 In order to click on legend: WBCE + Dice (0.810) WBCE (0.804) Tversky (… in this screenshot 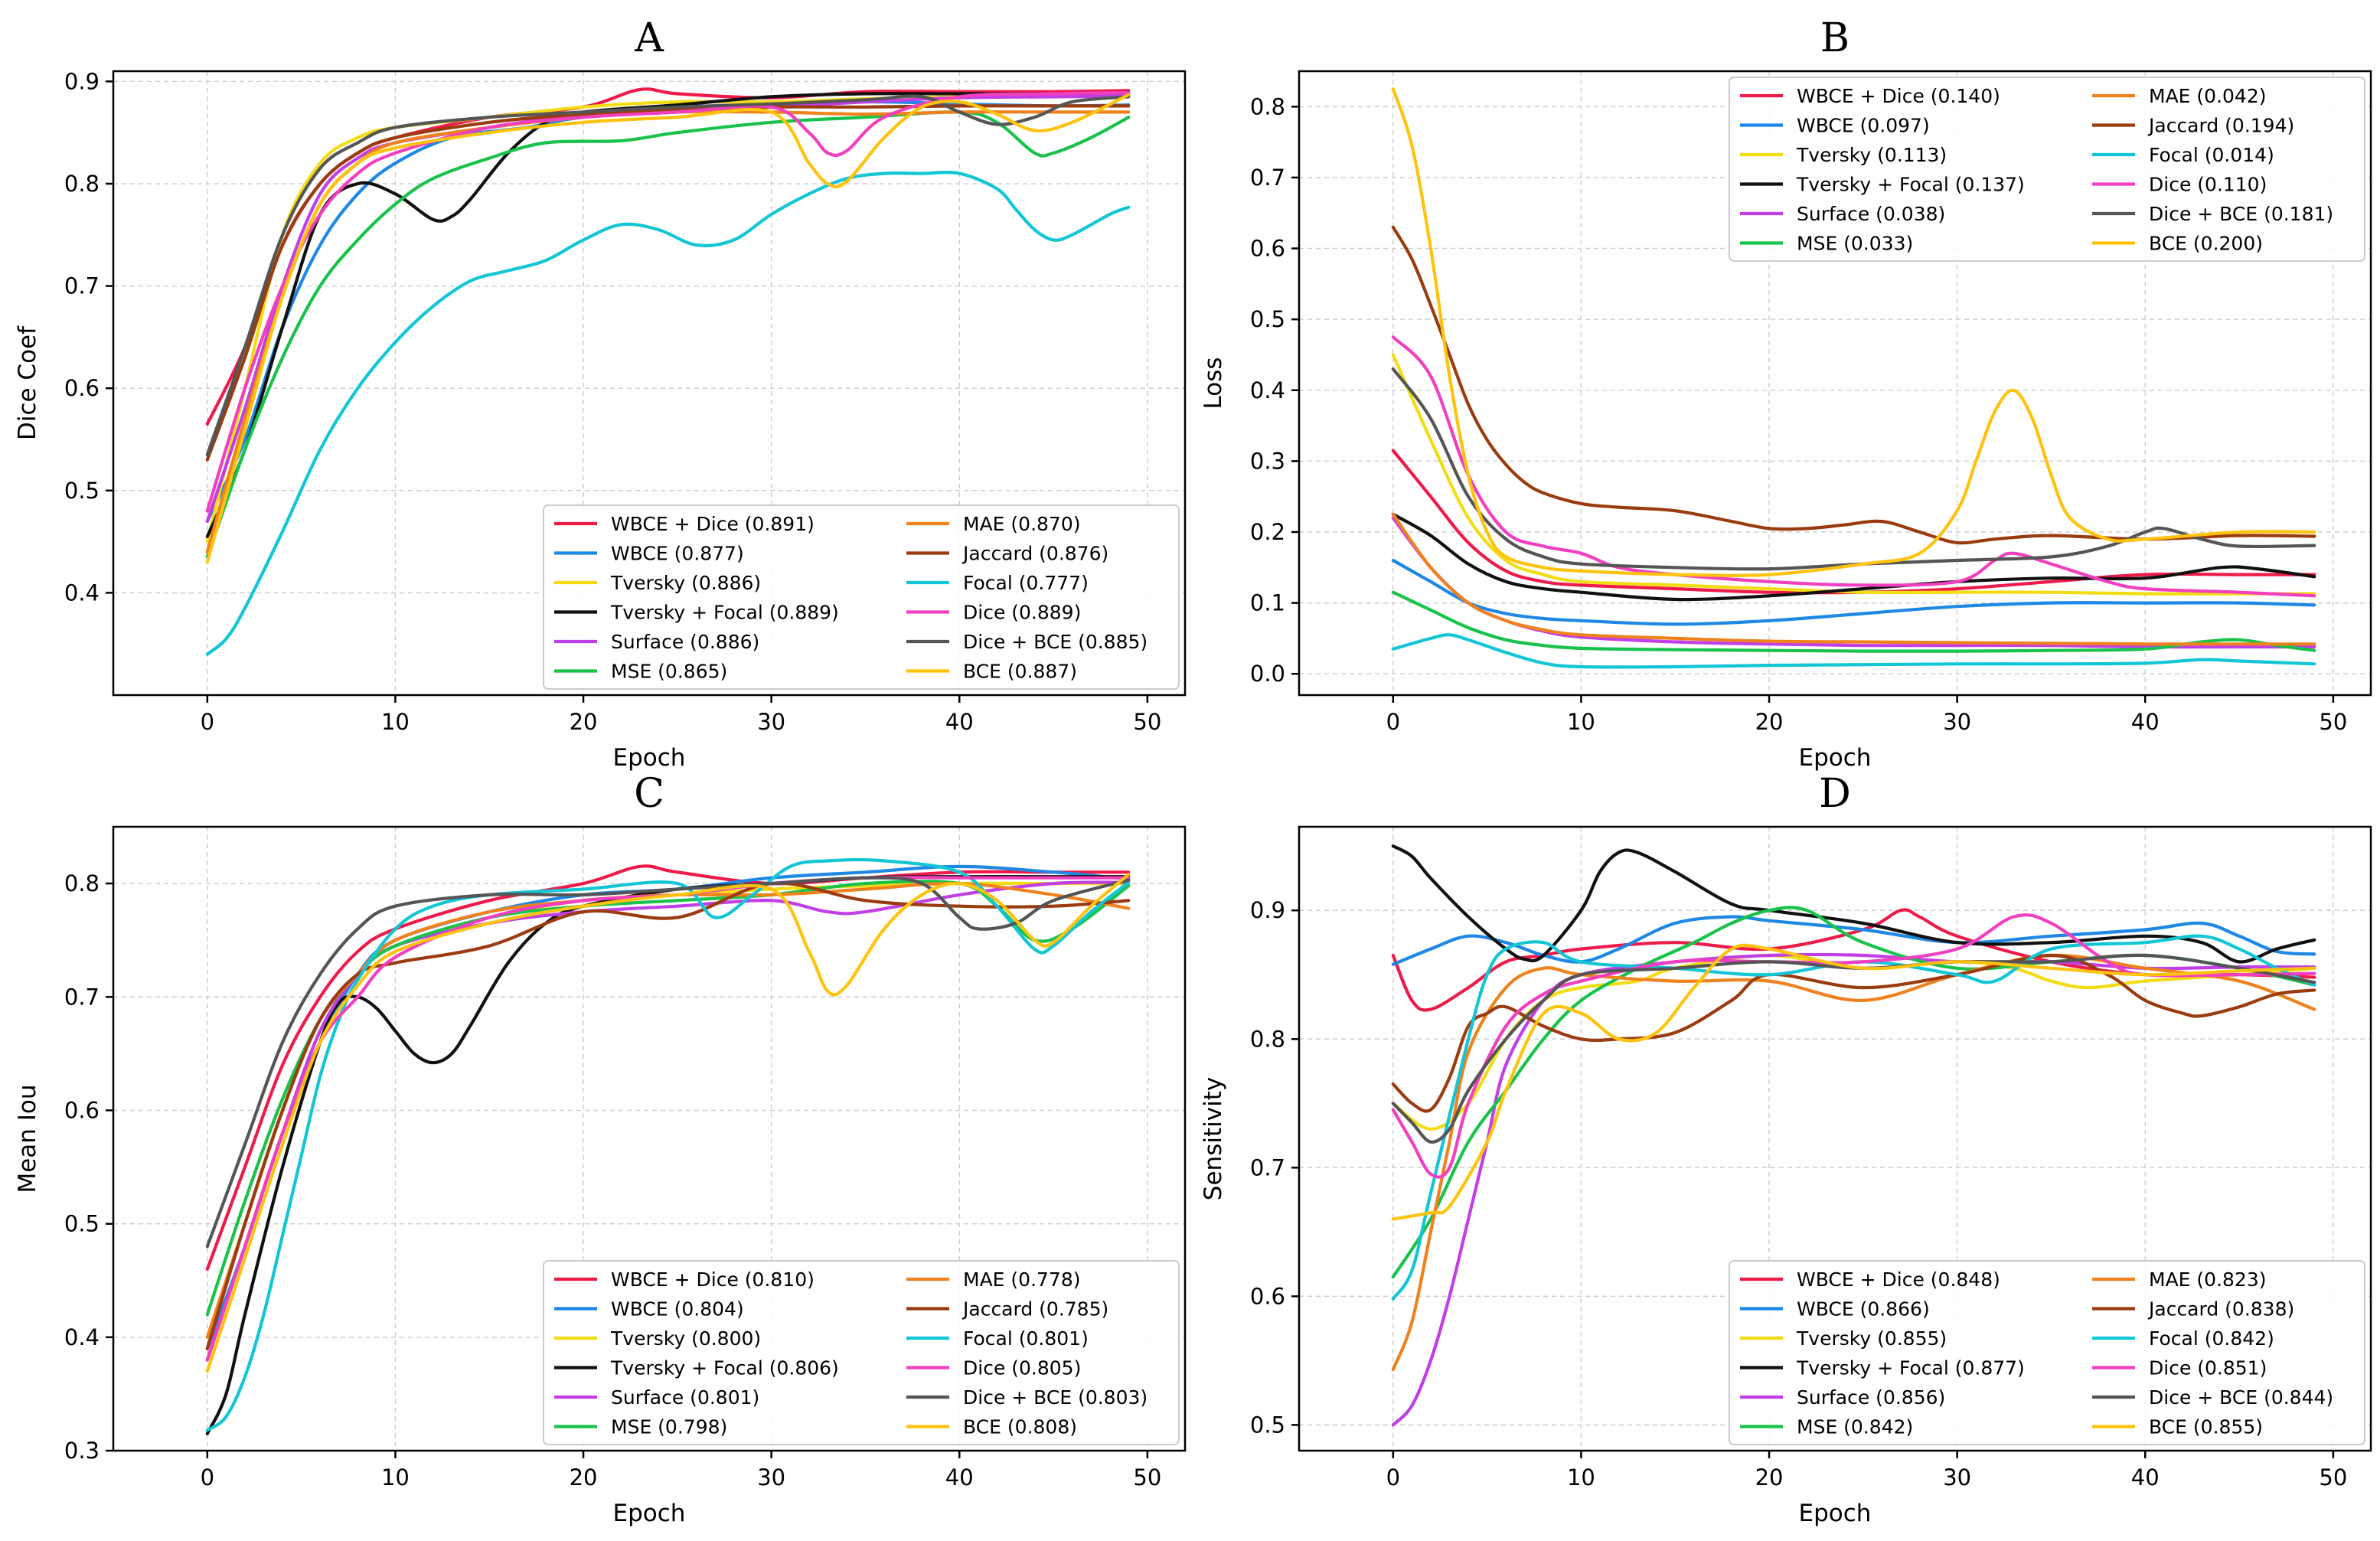, I will do `click(861, 1352)`.